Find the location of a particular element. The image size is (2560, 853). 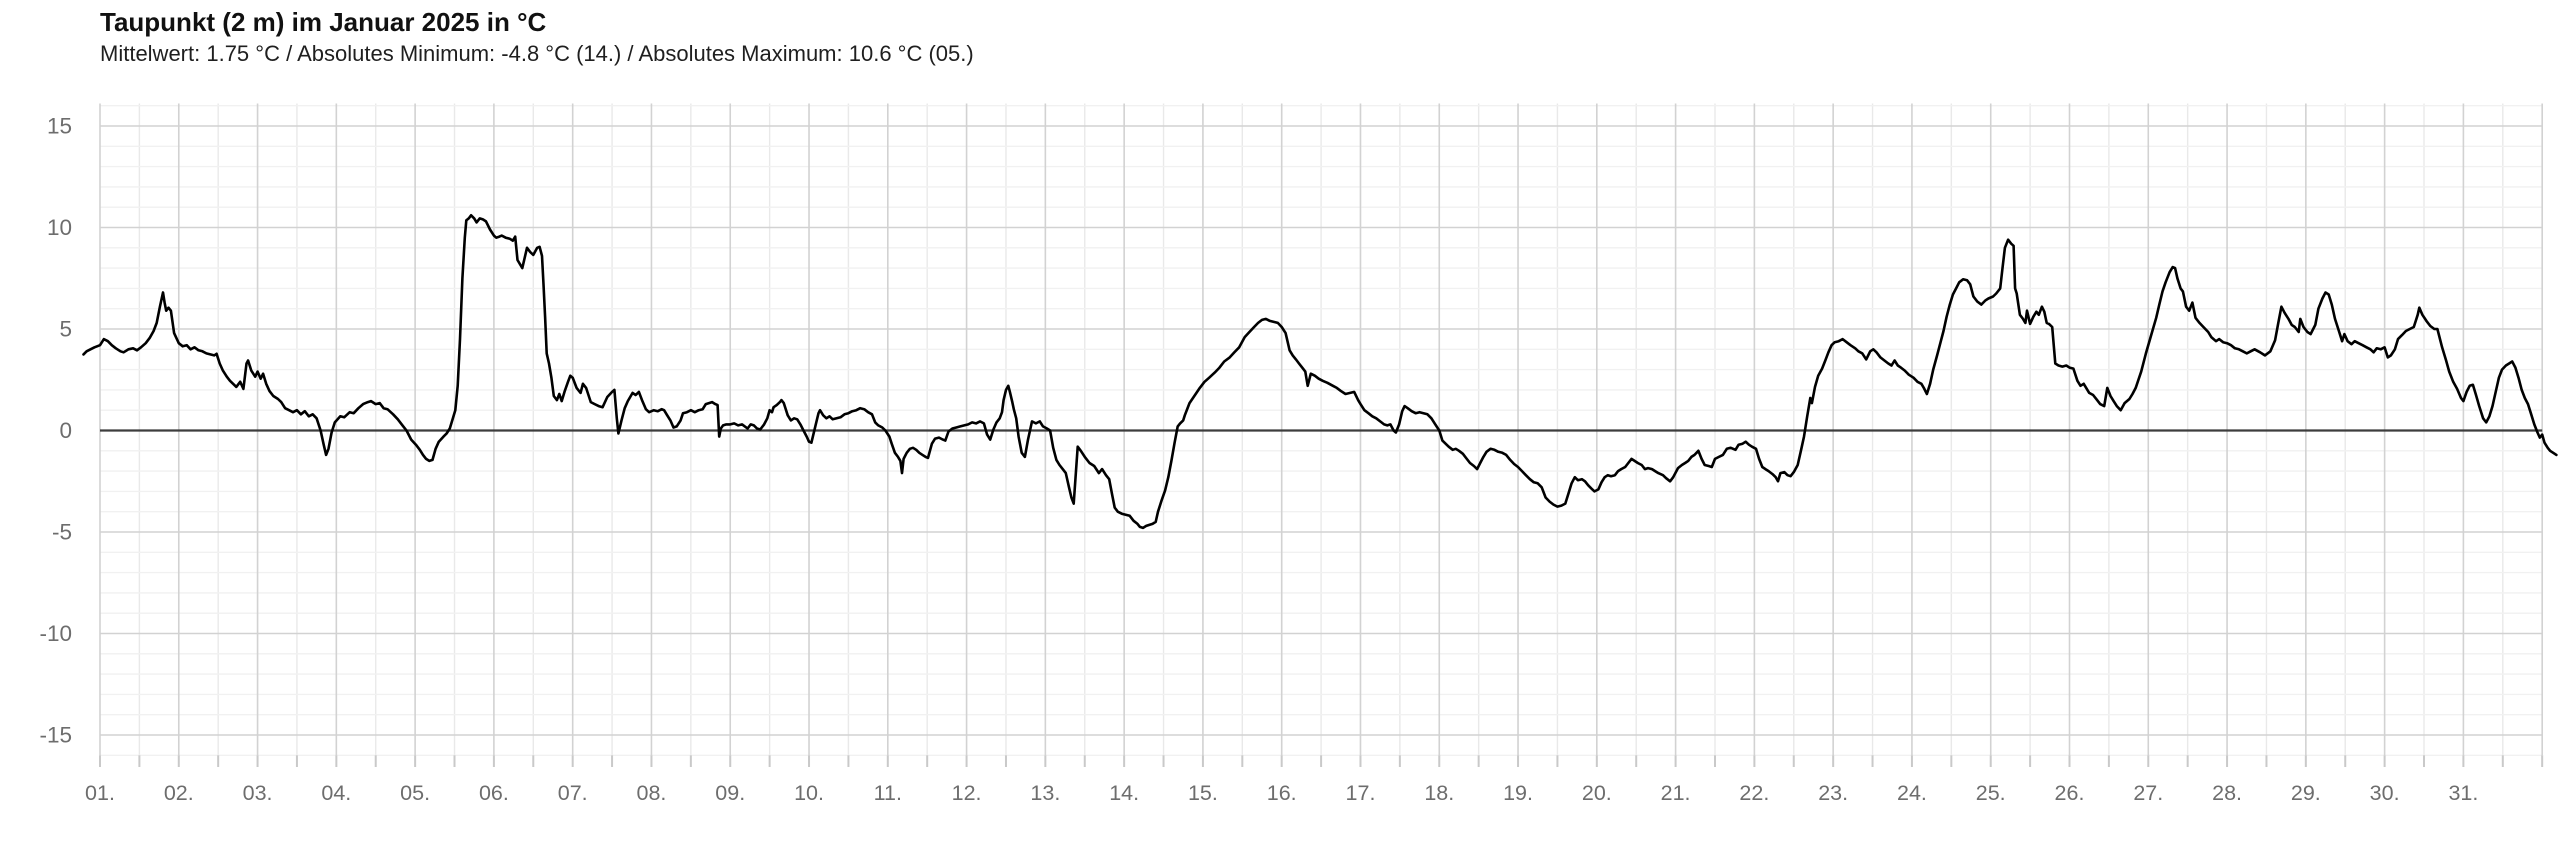

x-axis-label: 04. is located at coordinates (336, 793).